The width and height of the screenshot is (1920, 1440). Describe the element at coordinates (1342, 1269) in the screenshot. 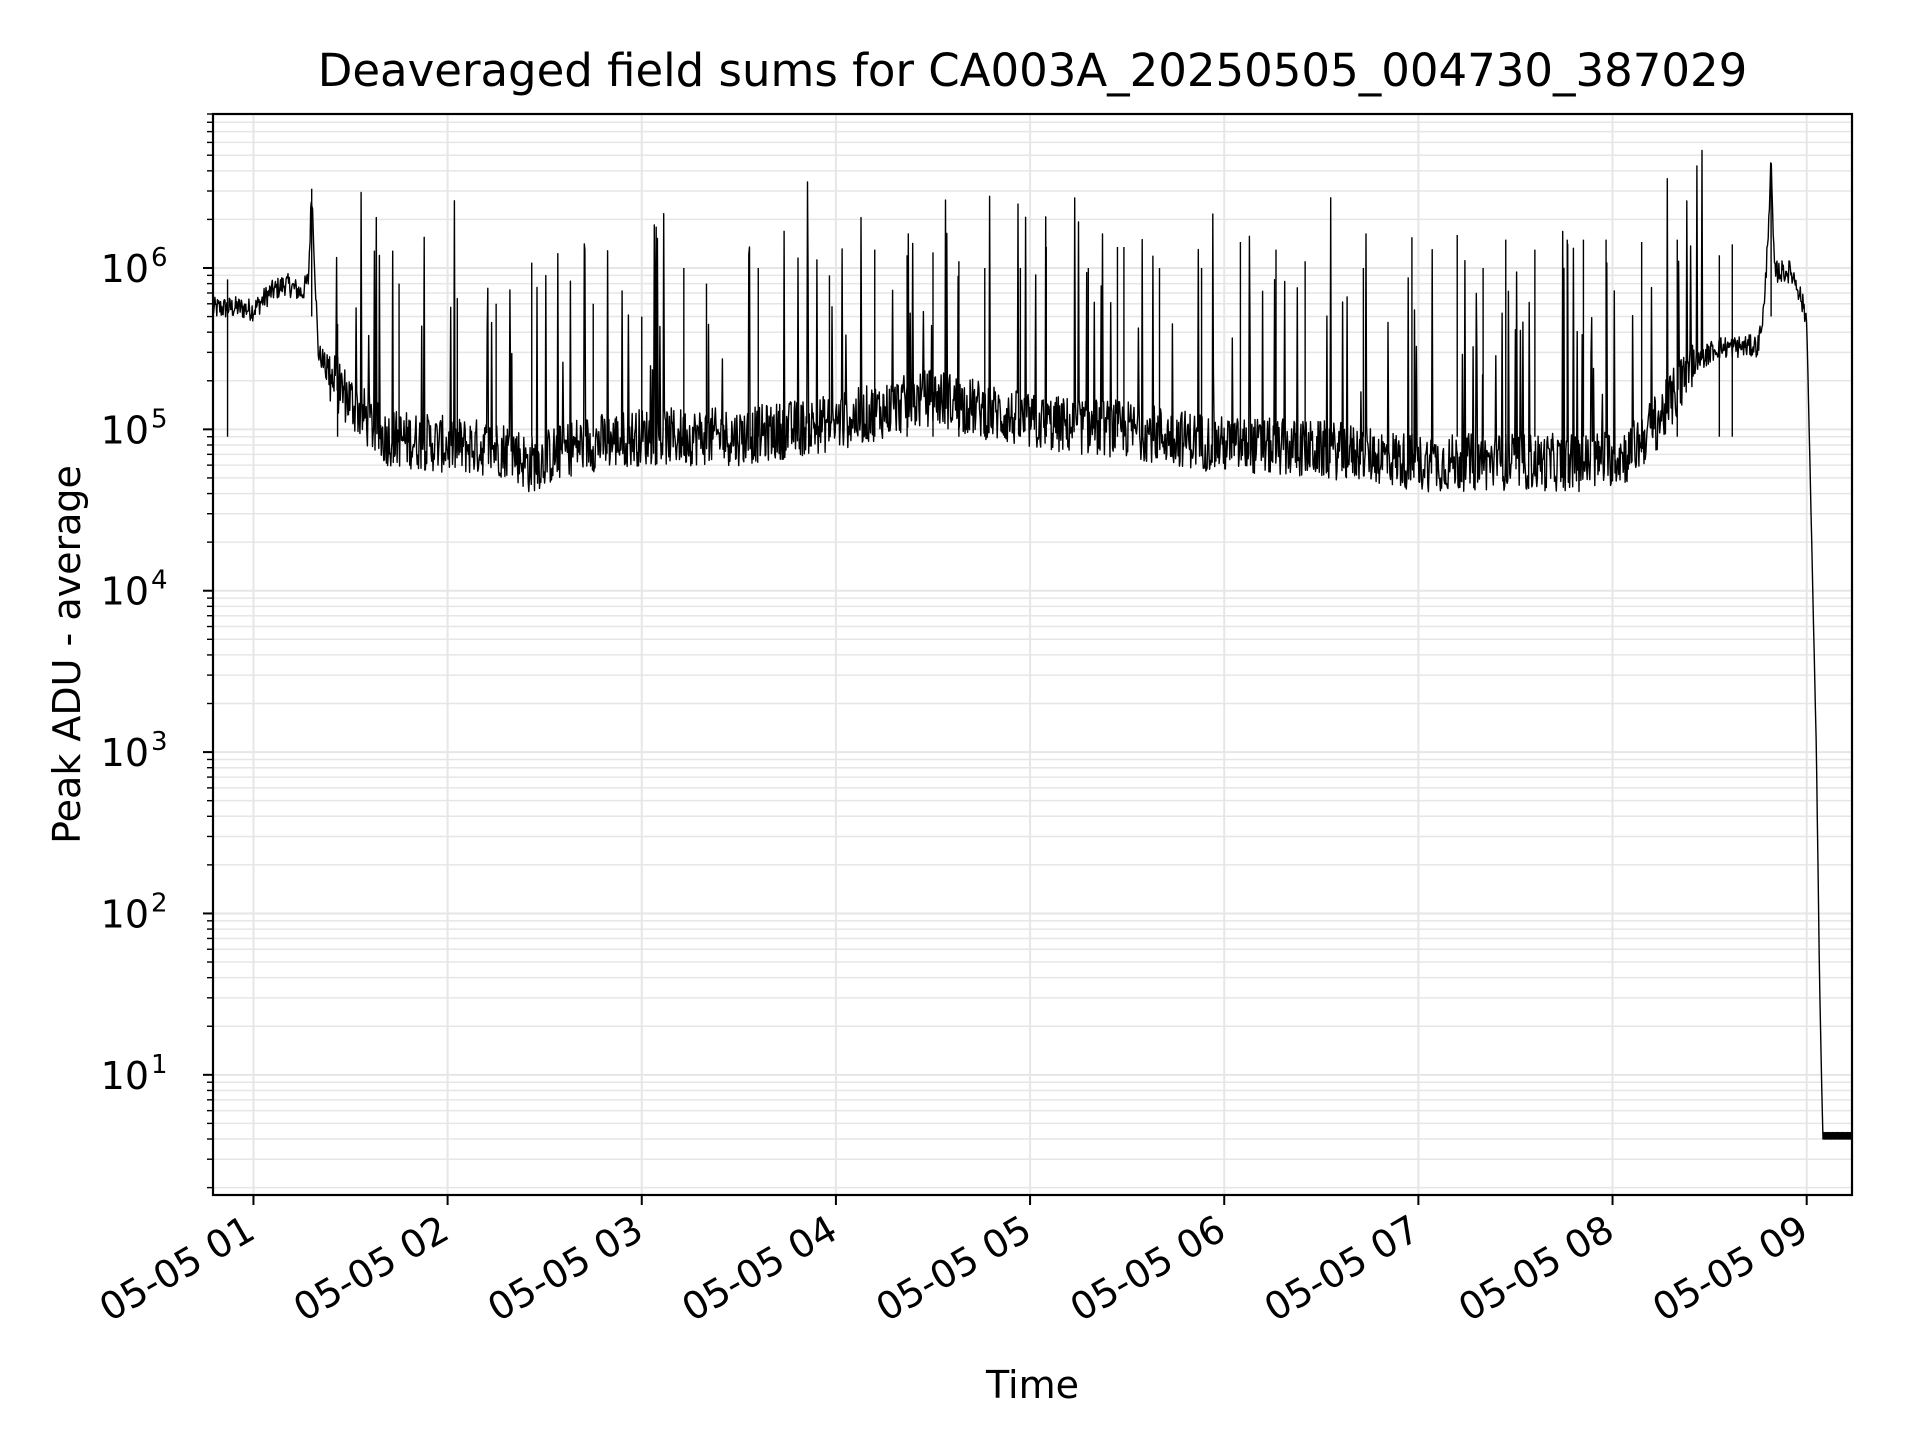

I see `x-tick-label: 05-05 07` at that location.